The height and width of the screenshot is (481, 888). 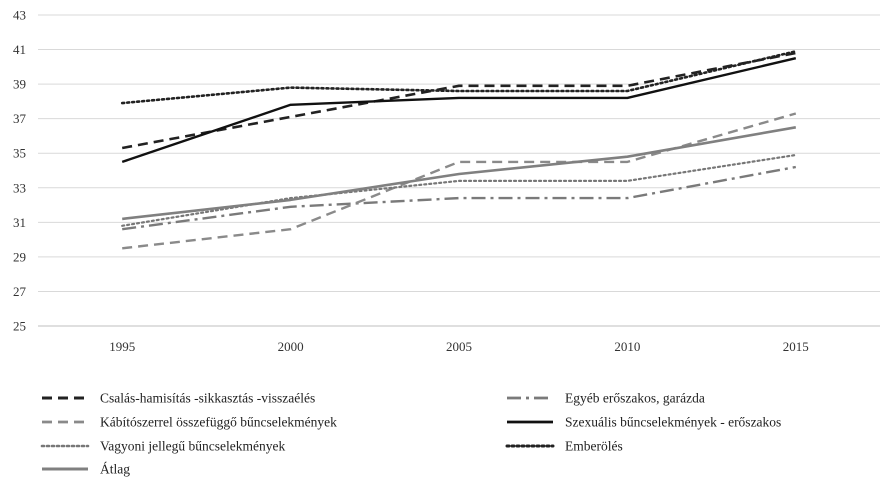 I want to click on y-tick-label: 35, so click(x=19, y=153).